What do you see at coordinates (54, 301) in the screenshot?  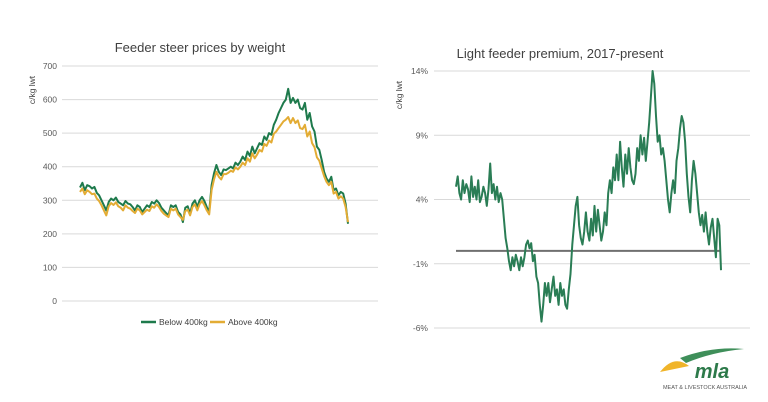 I see `y-tick-label: 0` at bounding box center [54, 301].